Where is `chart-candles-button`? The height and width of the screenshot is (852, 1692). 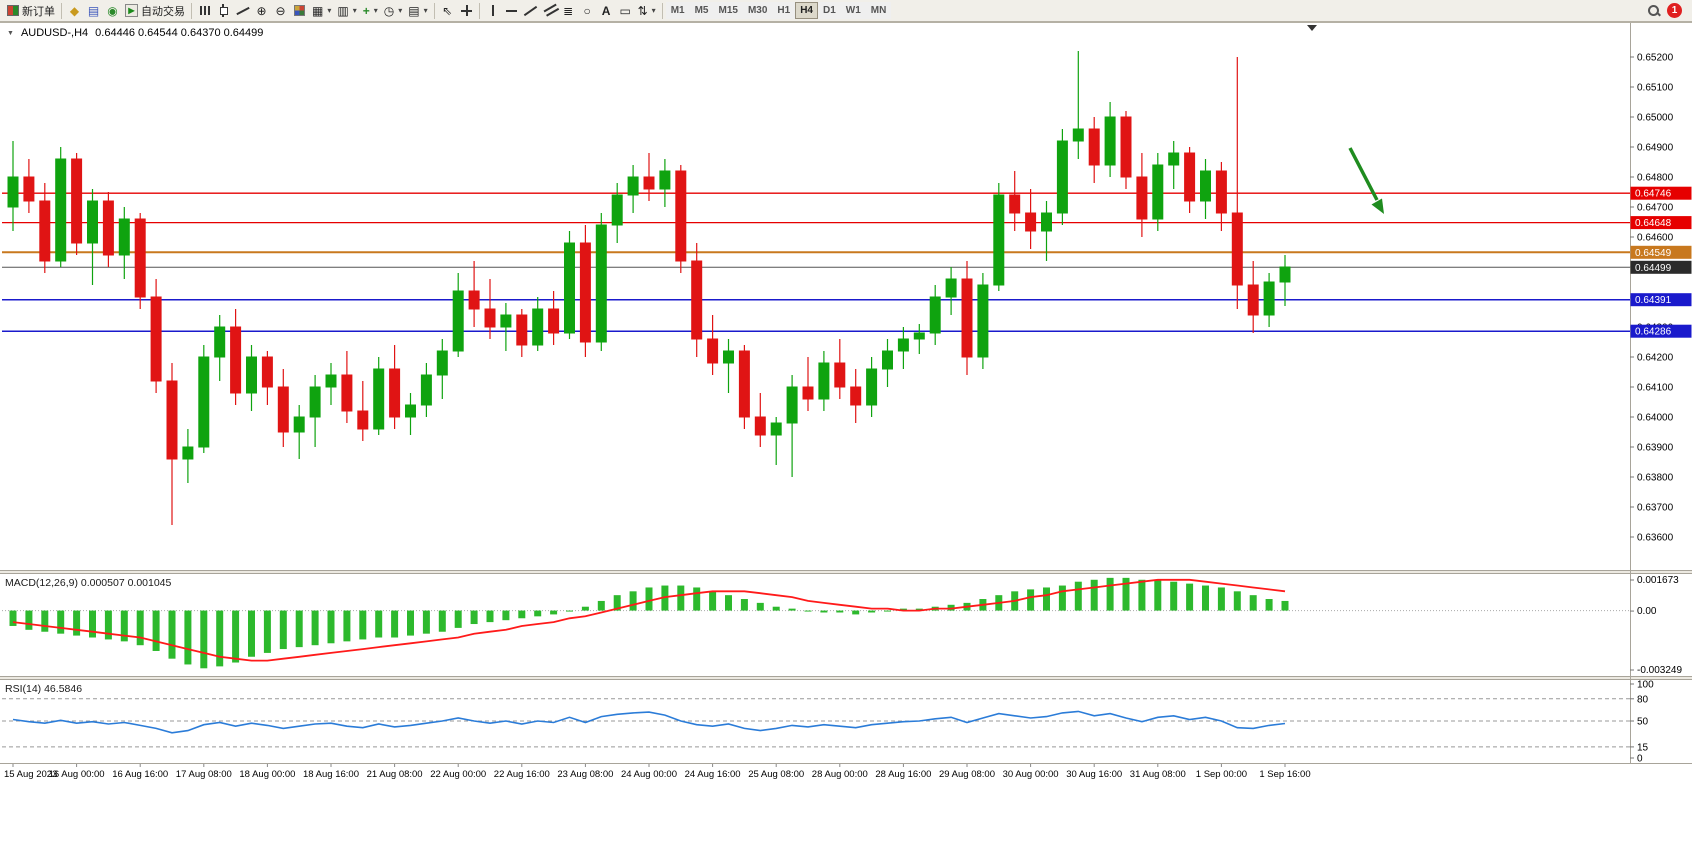 chart-candles-button is located at coordinates (223, 10).